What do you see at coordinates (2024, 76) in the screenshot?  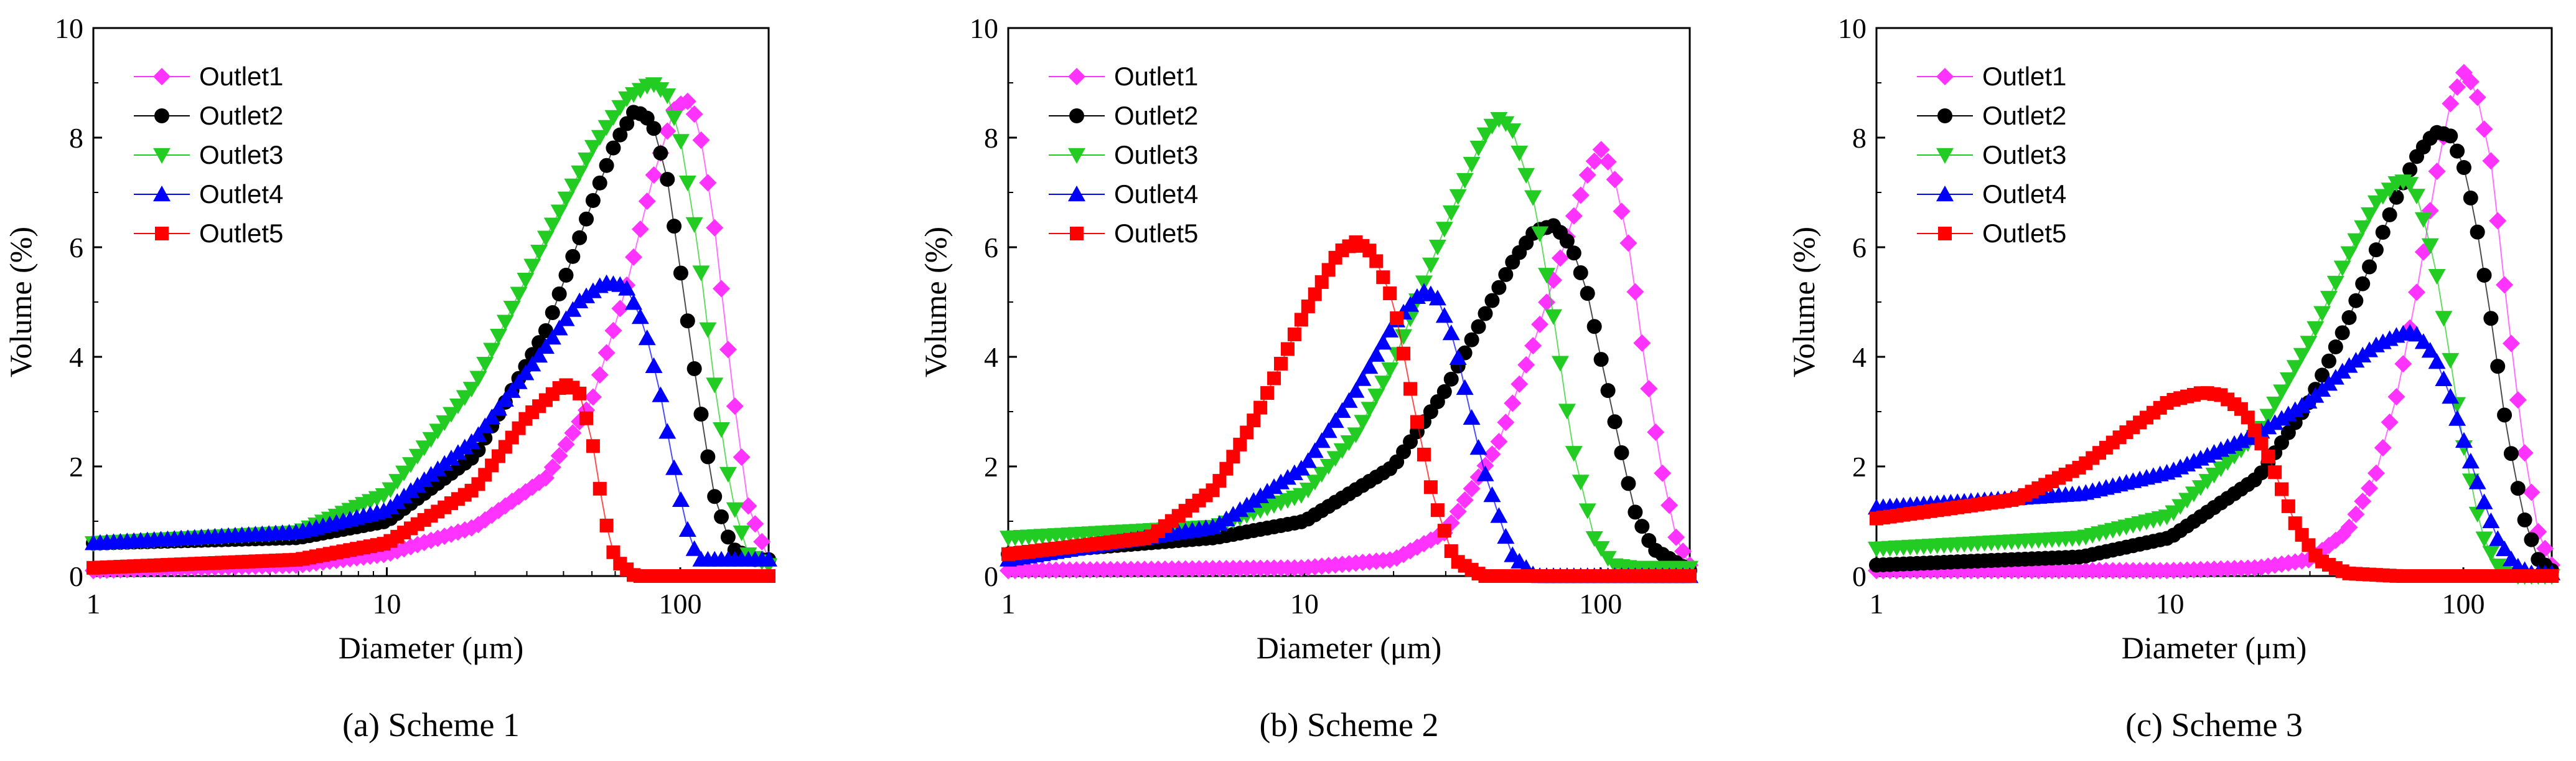 I see `legend-label: Outlet1` at bounding box center [2024, 76].